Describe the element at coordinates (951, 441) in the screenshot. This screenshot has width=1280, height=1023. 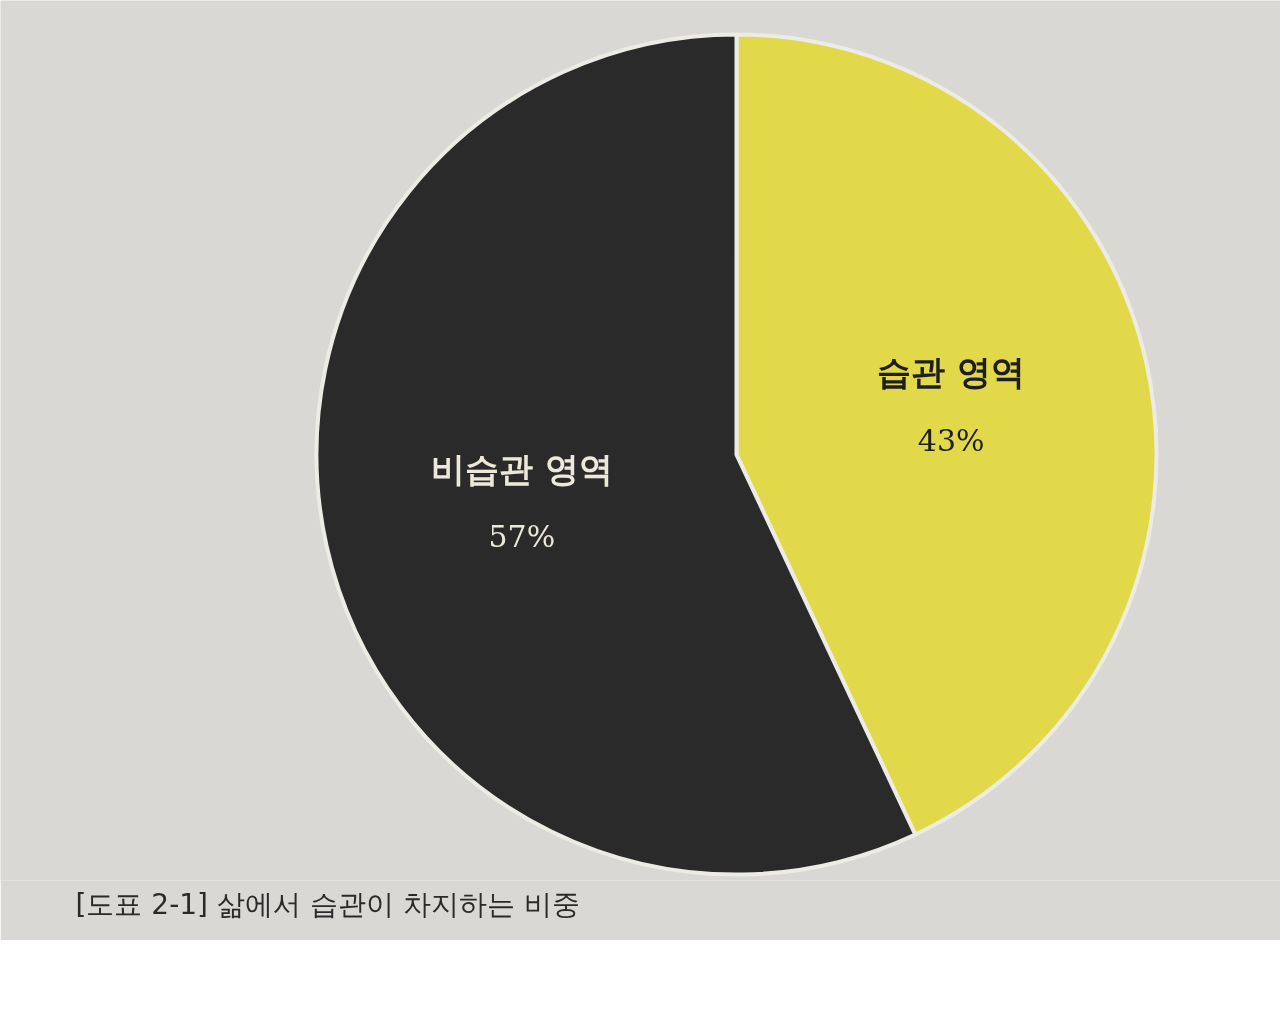
I see `data-label: 43%` at that location.